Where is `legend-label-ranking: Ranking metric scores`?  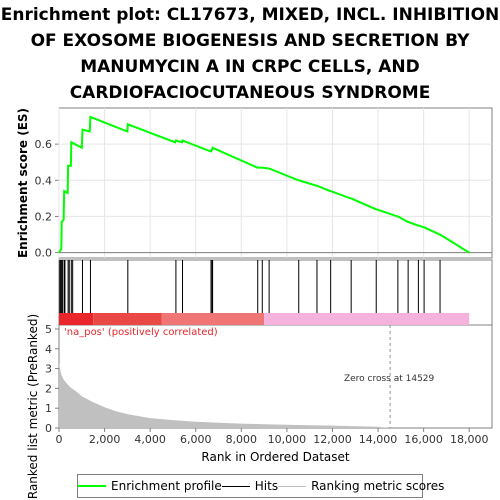 legend-label-ranking: Ranking metric scores is located at coordinates (378, 486).